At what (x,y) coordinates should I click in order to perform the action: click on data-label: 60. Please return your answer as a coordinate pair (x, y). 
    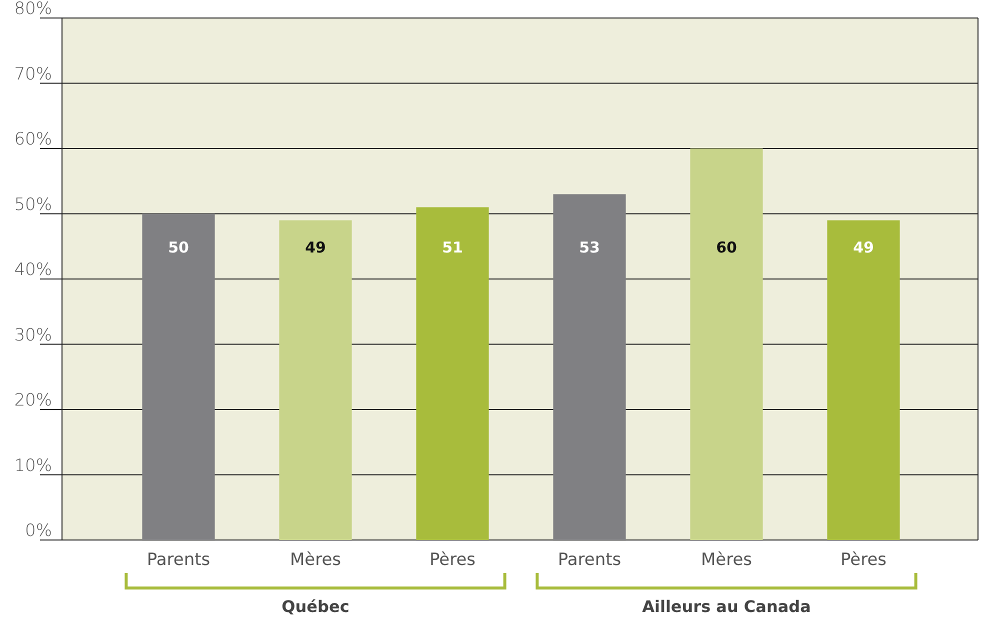
    Looking at the image, I should click on (726, 247).